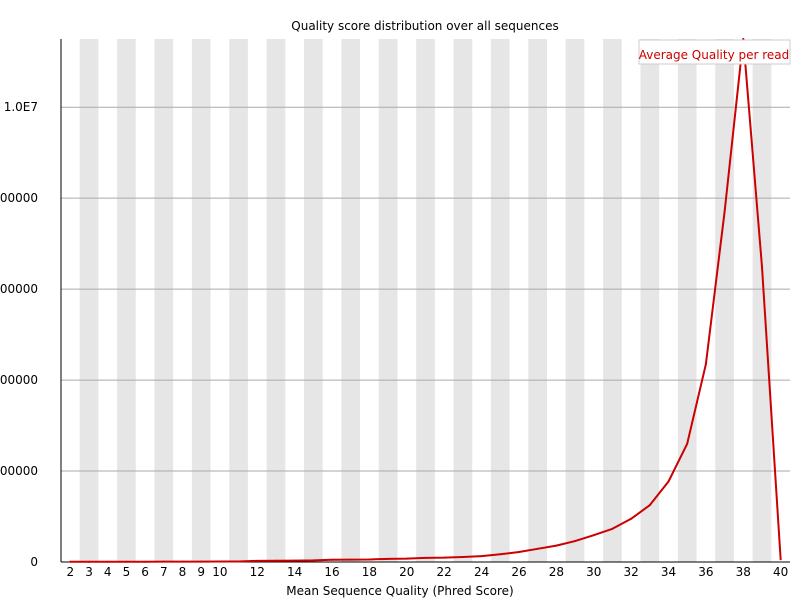  What do you see at coordinates (201, 561) in the screenshot?
I see `data-point-q9` at bounding box center [201, 561].